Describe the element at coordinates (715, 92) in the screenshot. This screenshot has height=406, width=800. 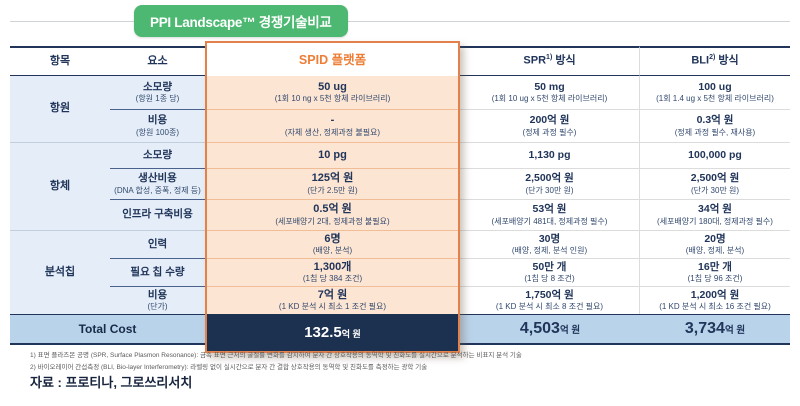
I see `cell-bli: 100 ug (1회 1.4 ug x 5천 항체 라이브러리)` at that location.